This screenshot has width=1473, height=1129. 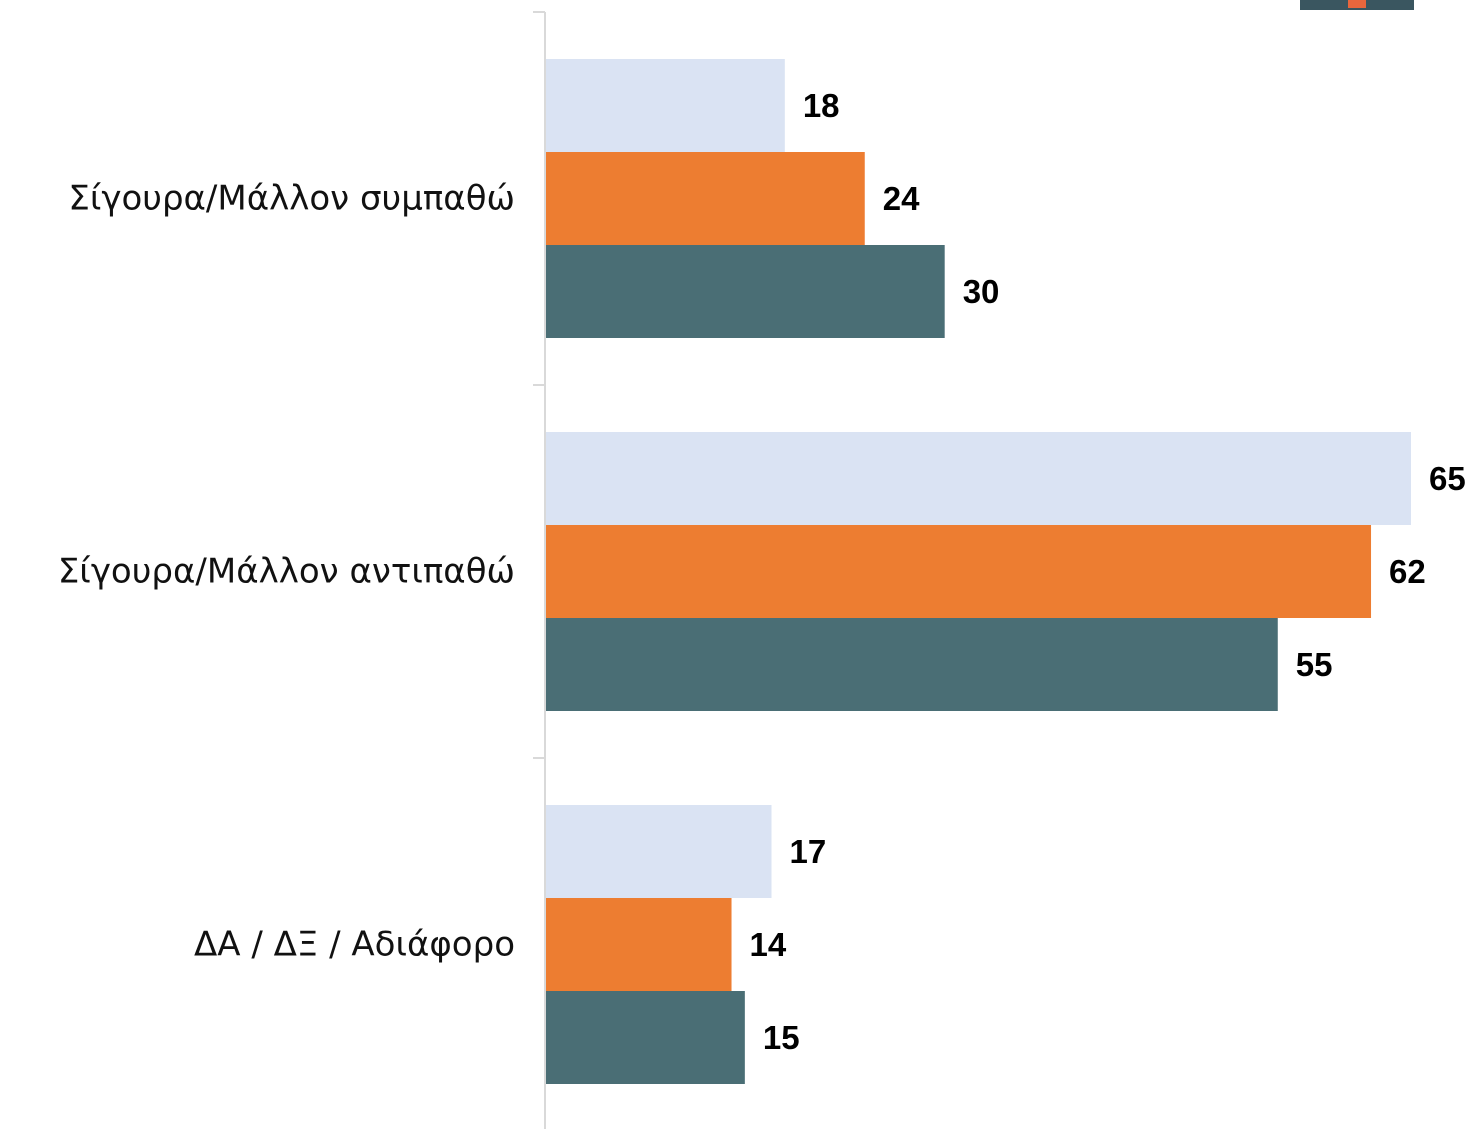 I want to click on data-label: 17, so click(x=807, y=851).